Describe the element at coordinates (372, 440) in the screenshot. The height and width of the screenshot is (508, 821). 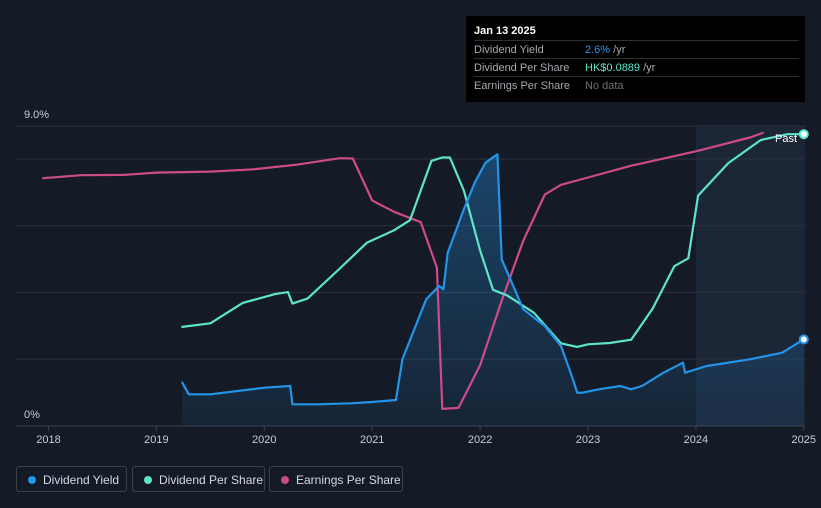
I see `x-tick-label: 2021` at that location.